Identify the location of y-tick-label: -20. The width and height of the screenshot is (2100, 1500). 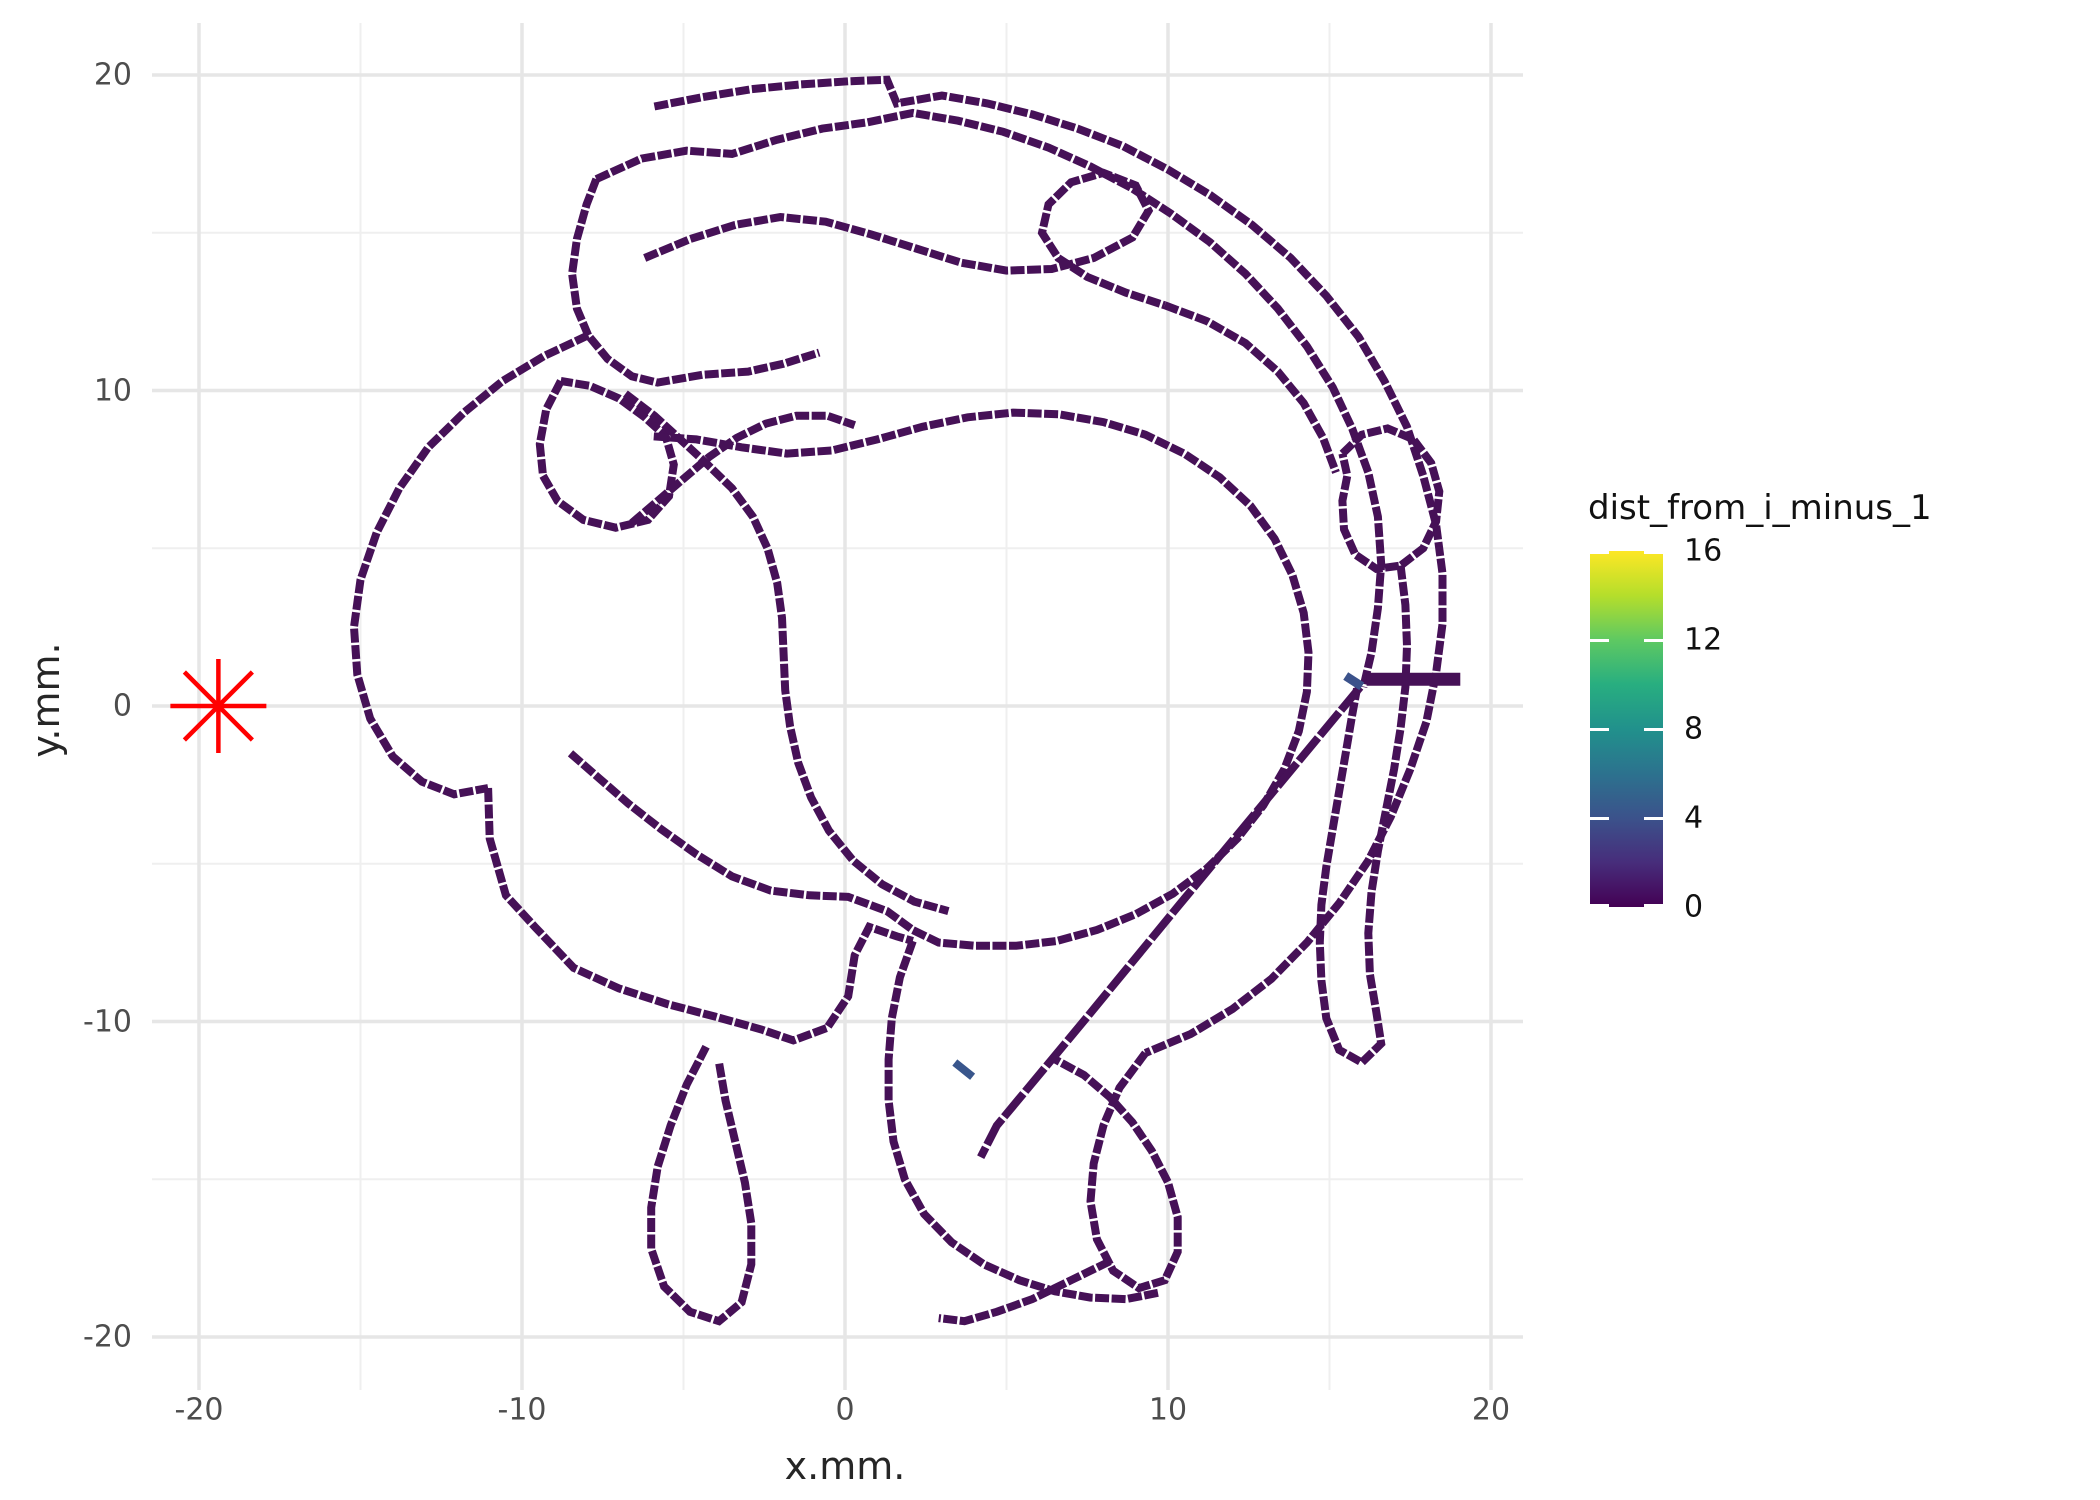
(107, 1337).